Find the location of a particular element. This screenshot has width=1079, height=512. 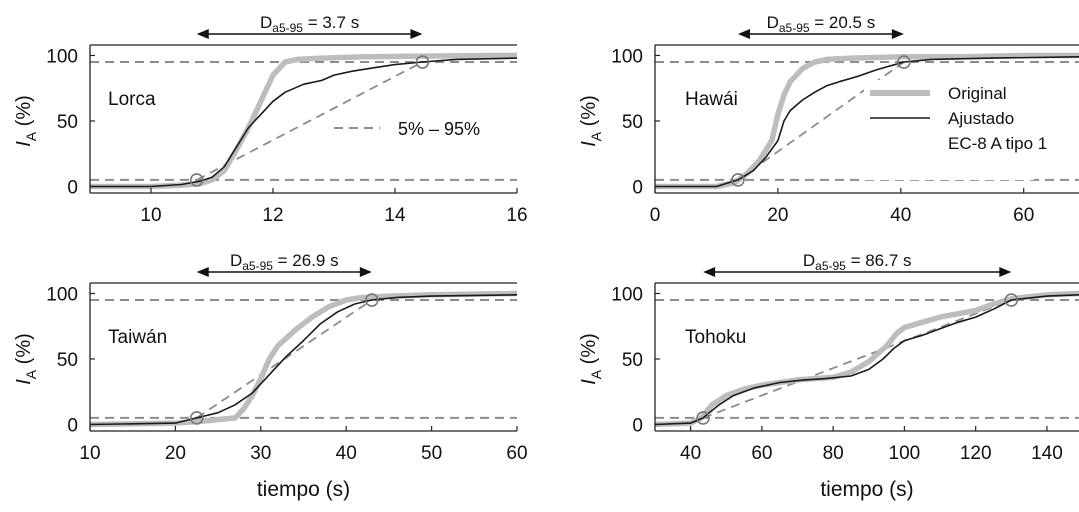

duration-label: Da5-95 = 20.5 s is located at coordinates (821, 24).